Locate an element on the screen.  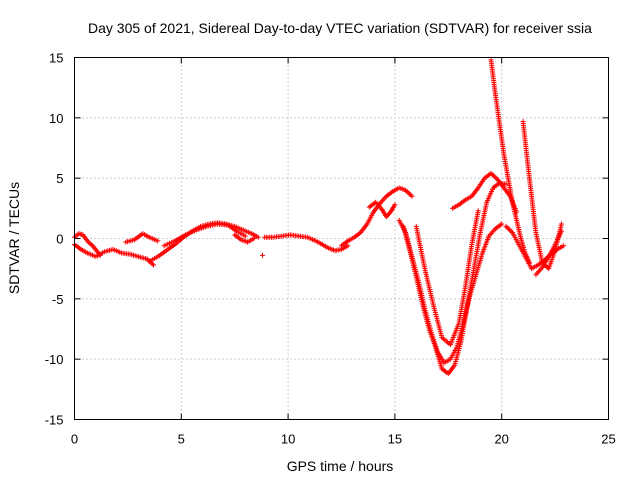
y-tick-label: 5 is located at coordinates (59, 178).